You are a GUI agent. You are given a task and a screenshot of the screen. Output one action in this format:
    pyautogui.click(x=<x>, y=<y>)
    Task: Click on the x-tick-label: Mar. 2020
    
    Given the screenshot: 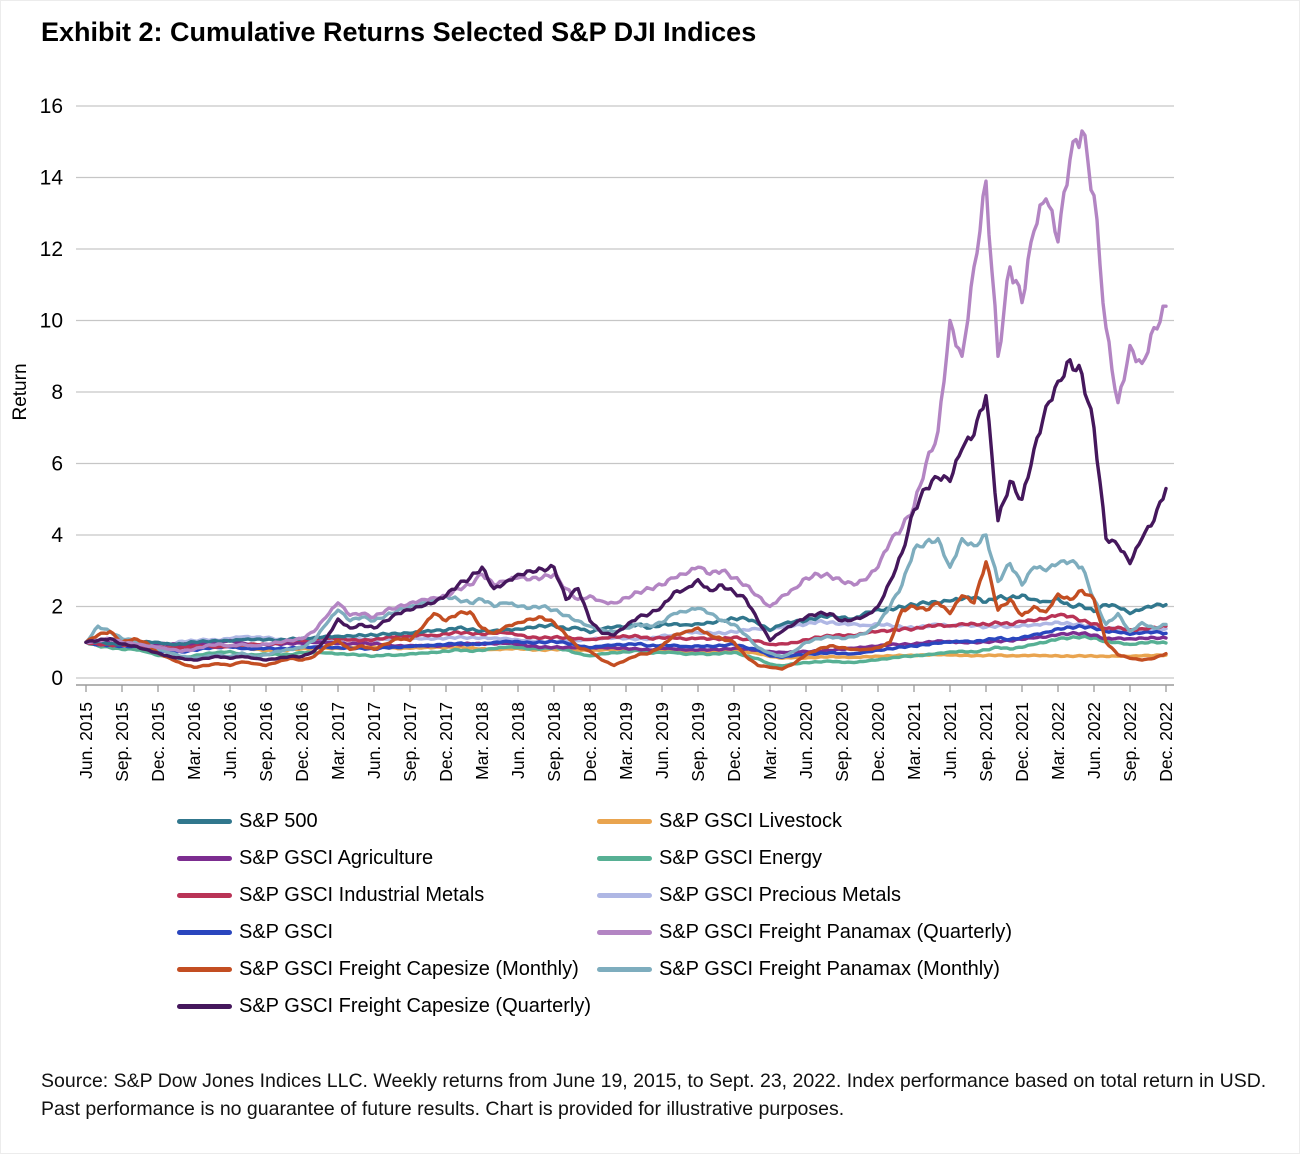 What is the action you would take?
    pyautogui.click(x=770, y=741)
    